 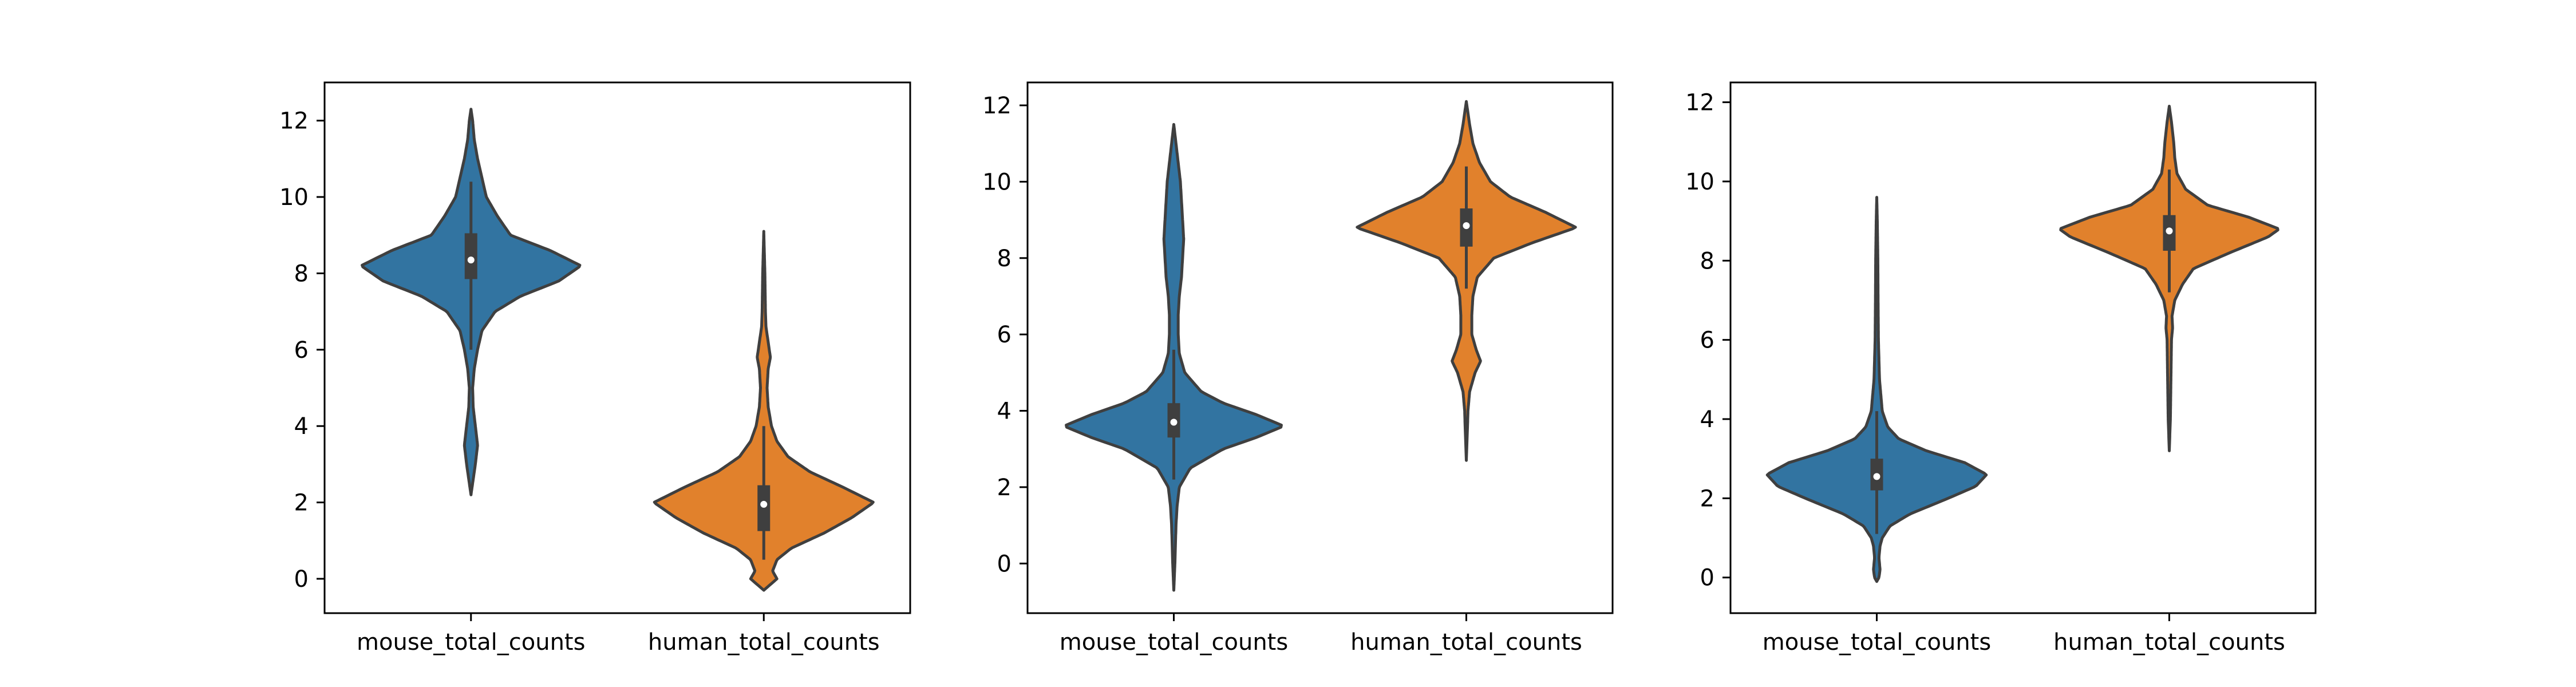 I want to click on violin-human-total-counts, so click(x=764, y=411).